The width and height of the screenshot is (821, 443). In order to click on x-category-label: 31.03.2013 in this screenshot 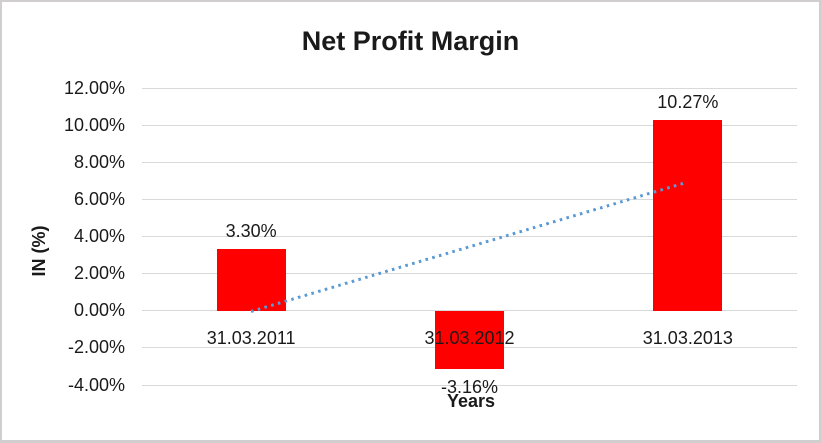, I will do `click(687, 337)`.